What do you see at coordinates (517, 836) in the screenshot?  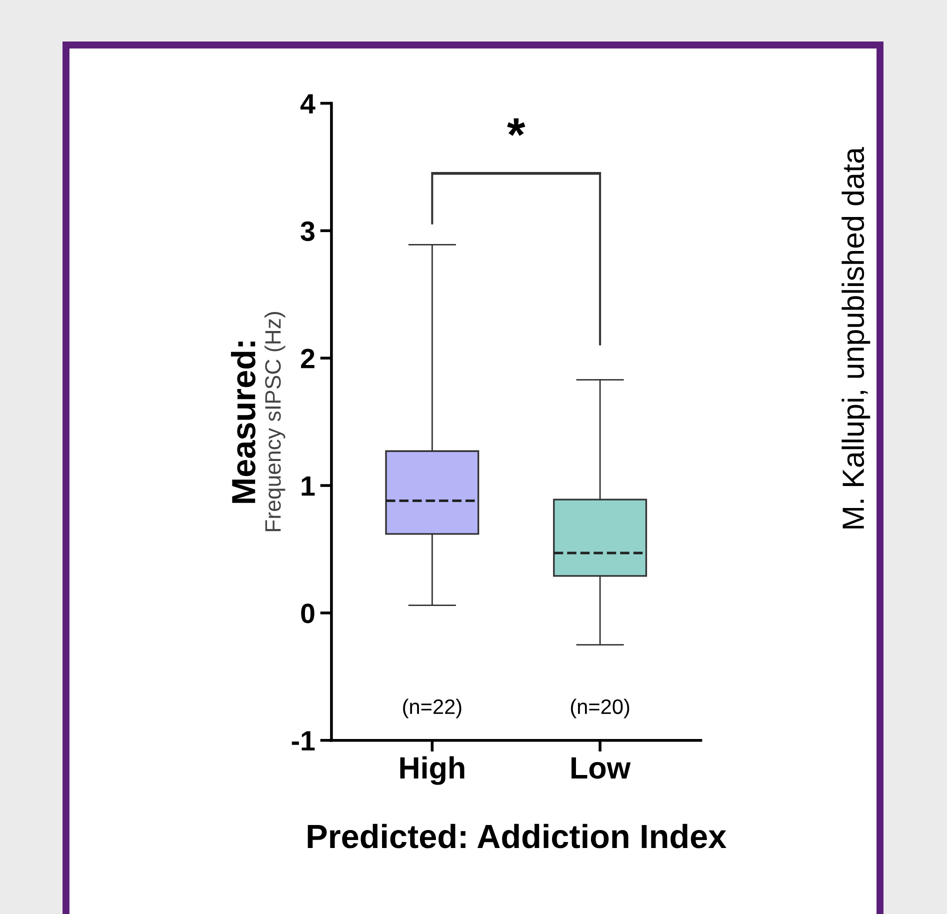 I see `x-axis-title: Predicted: Addiction Index` at bounding box center [517, 836].